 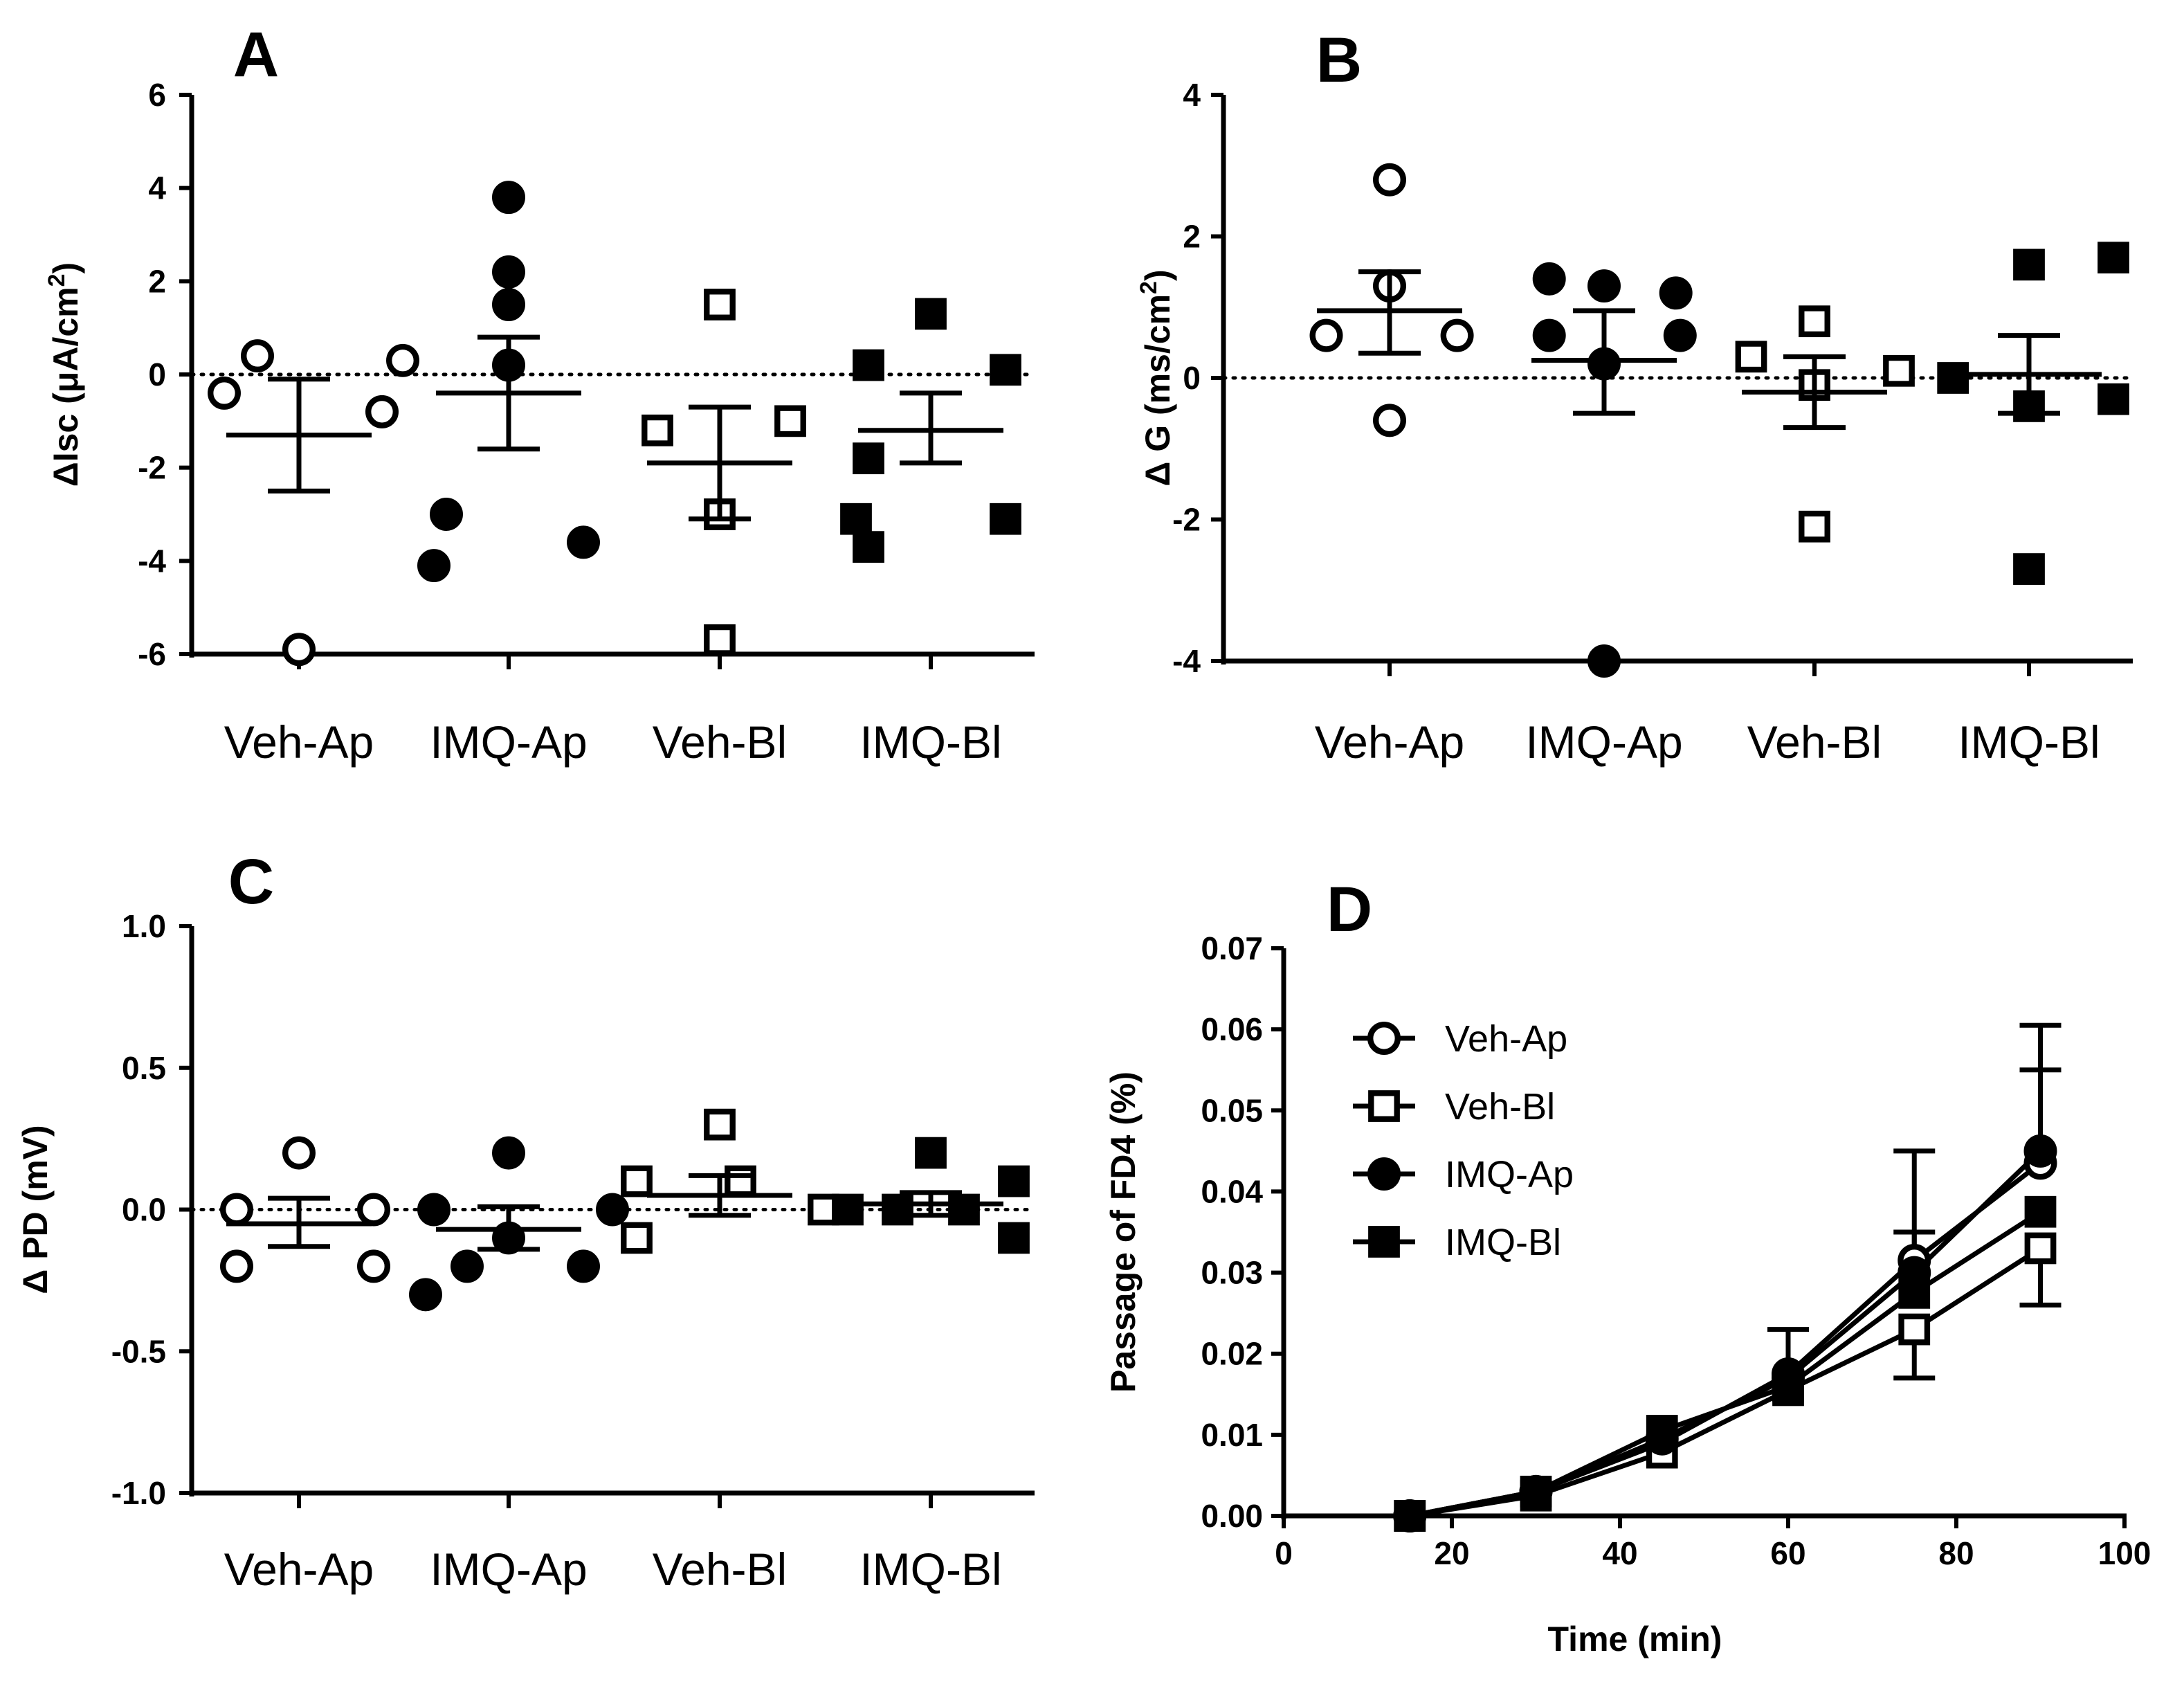 I want to click on y-axis-label: ΔIsc (μA/cm2), so click(x=64, y=374).